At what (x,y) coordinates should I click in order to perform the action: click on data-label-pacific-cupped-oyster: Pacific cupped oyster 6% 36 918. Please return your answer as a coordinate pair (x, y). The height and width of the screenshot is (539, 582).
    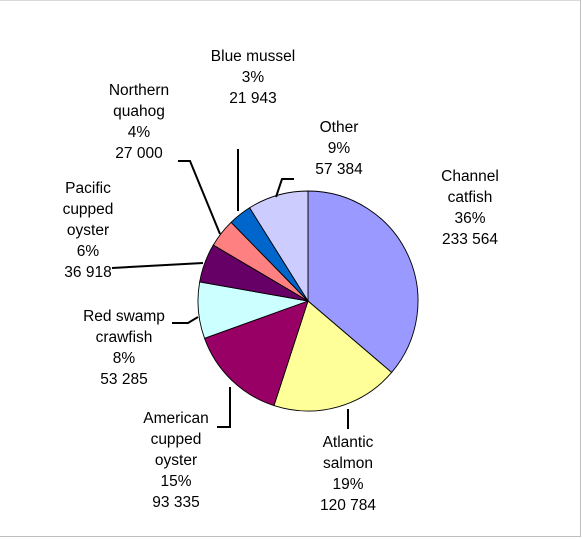
    Looking at the image, I should click on (88, 230).